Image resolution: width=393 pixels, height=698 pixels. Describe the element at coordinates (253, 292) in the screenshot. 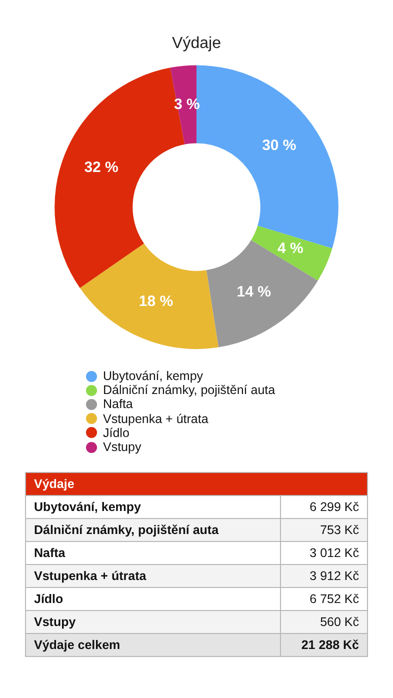

I see `data-label: 14 %` at that location.